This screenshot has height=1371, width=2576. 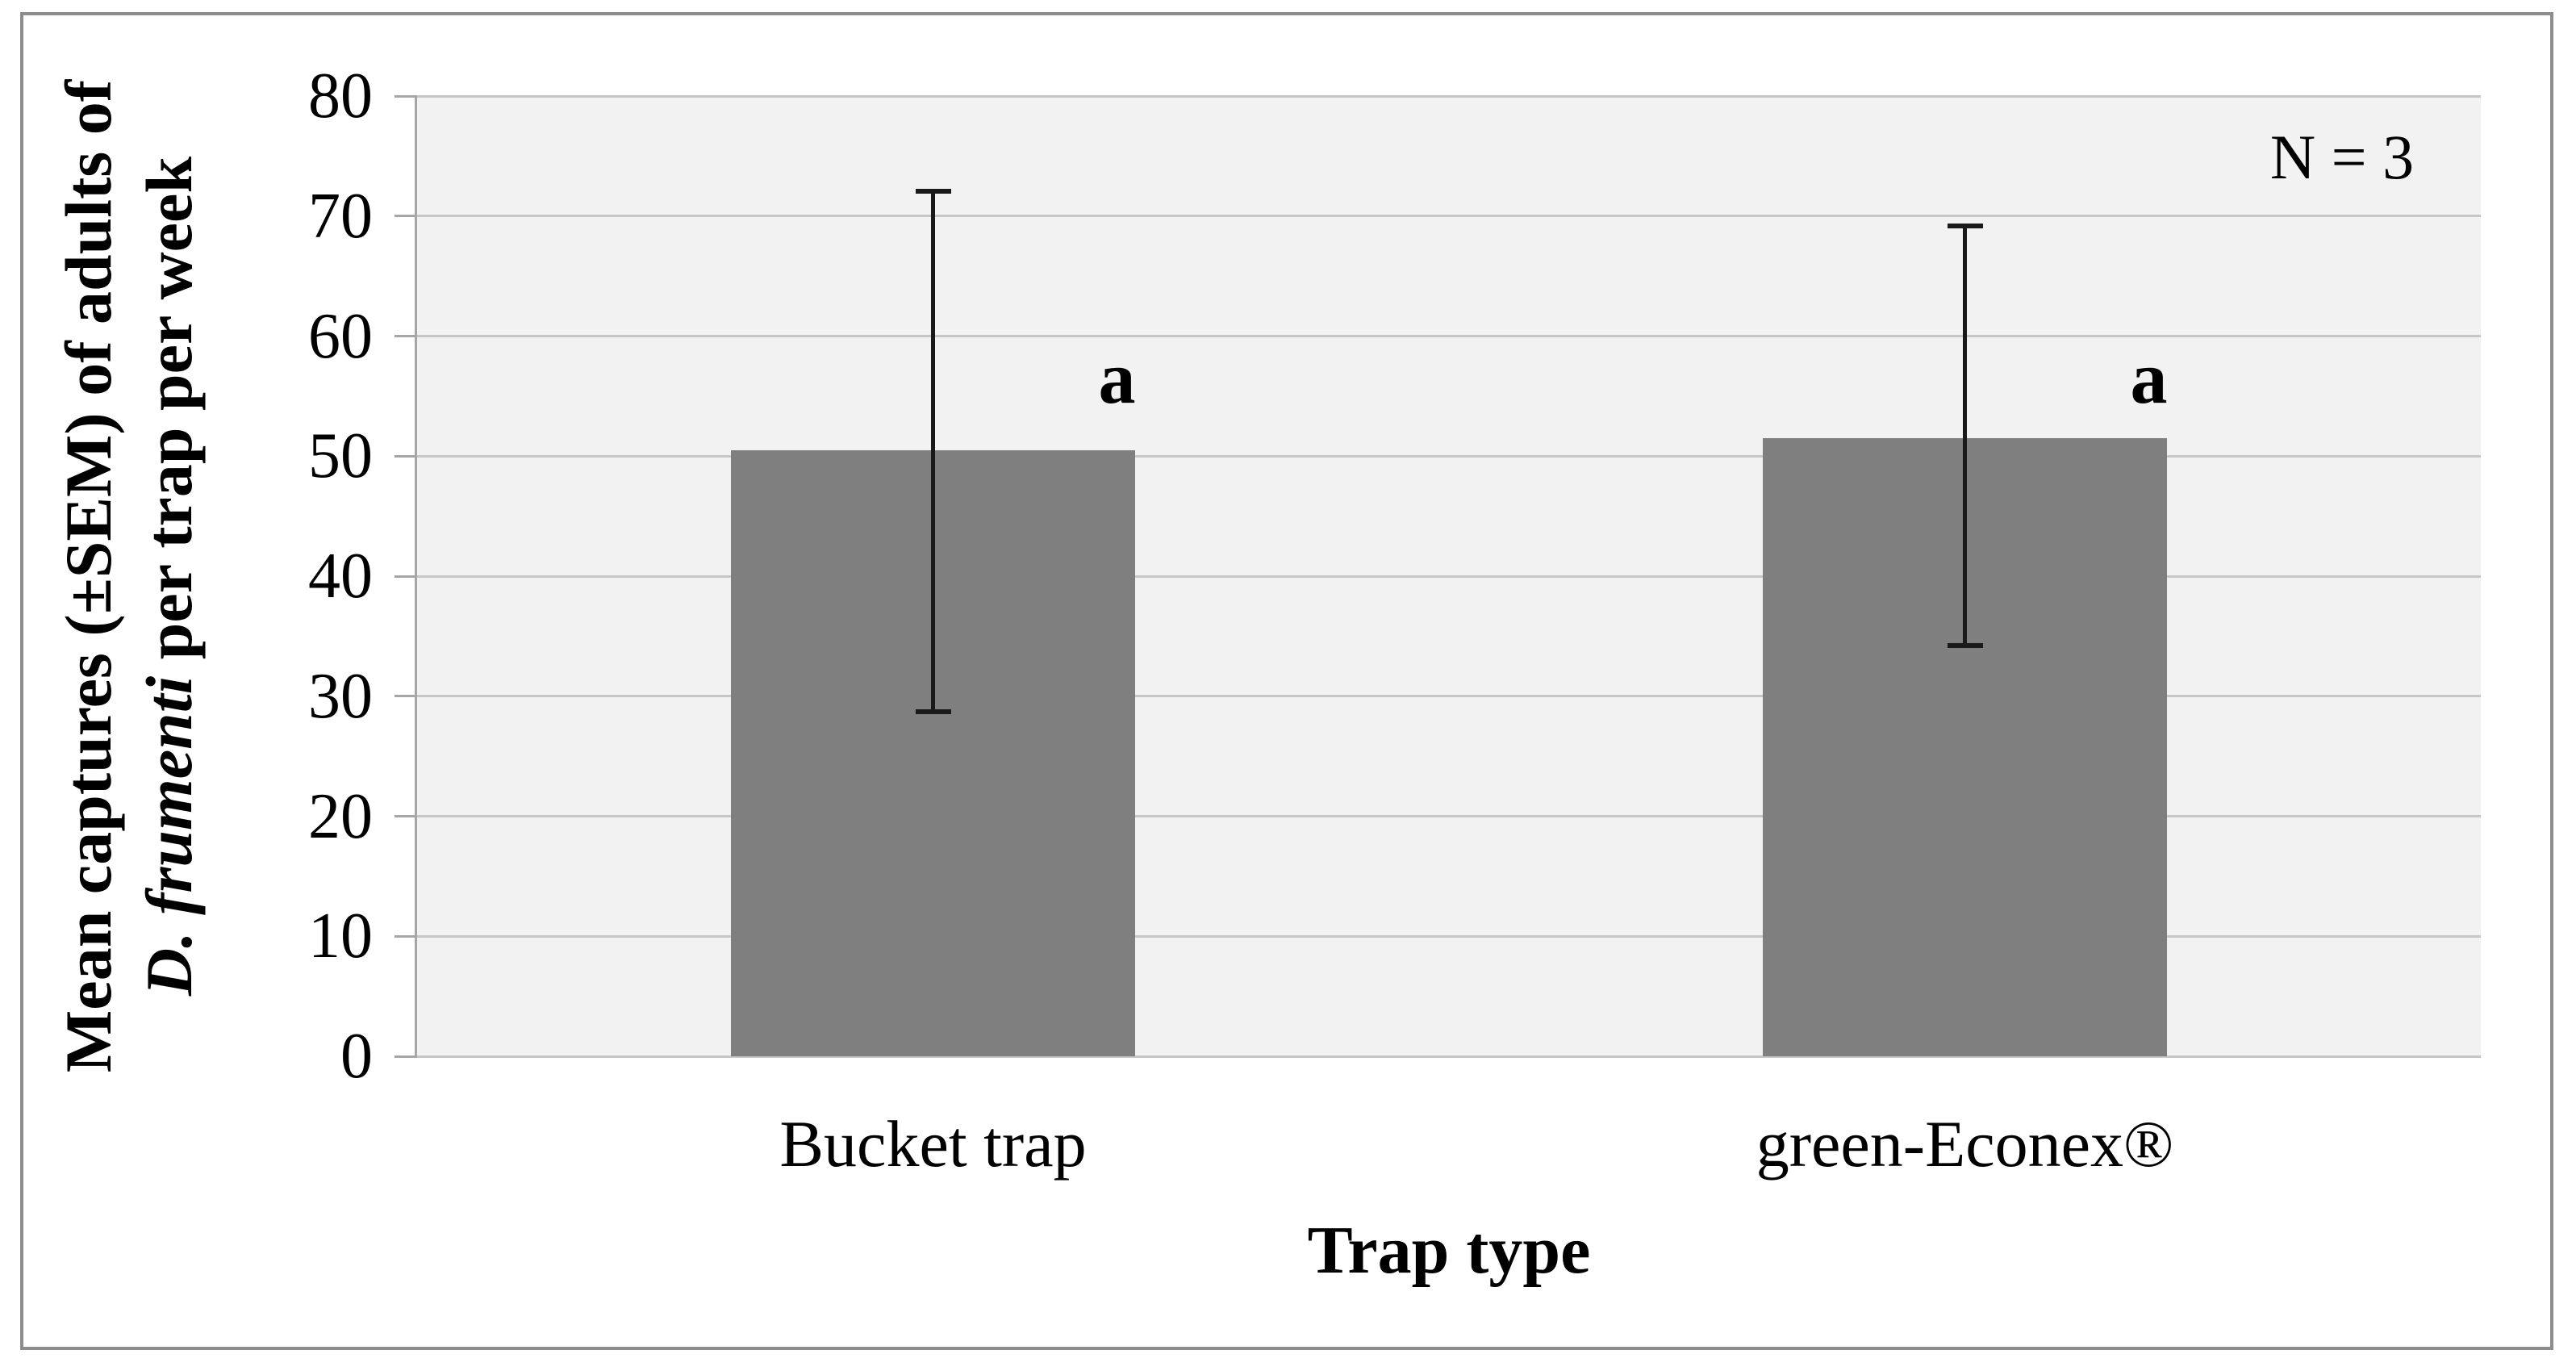 I want to click on y-tick-label: 10, so click(x=340, y=937).